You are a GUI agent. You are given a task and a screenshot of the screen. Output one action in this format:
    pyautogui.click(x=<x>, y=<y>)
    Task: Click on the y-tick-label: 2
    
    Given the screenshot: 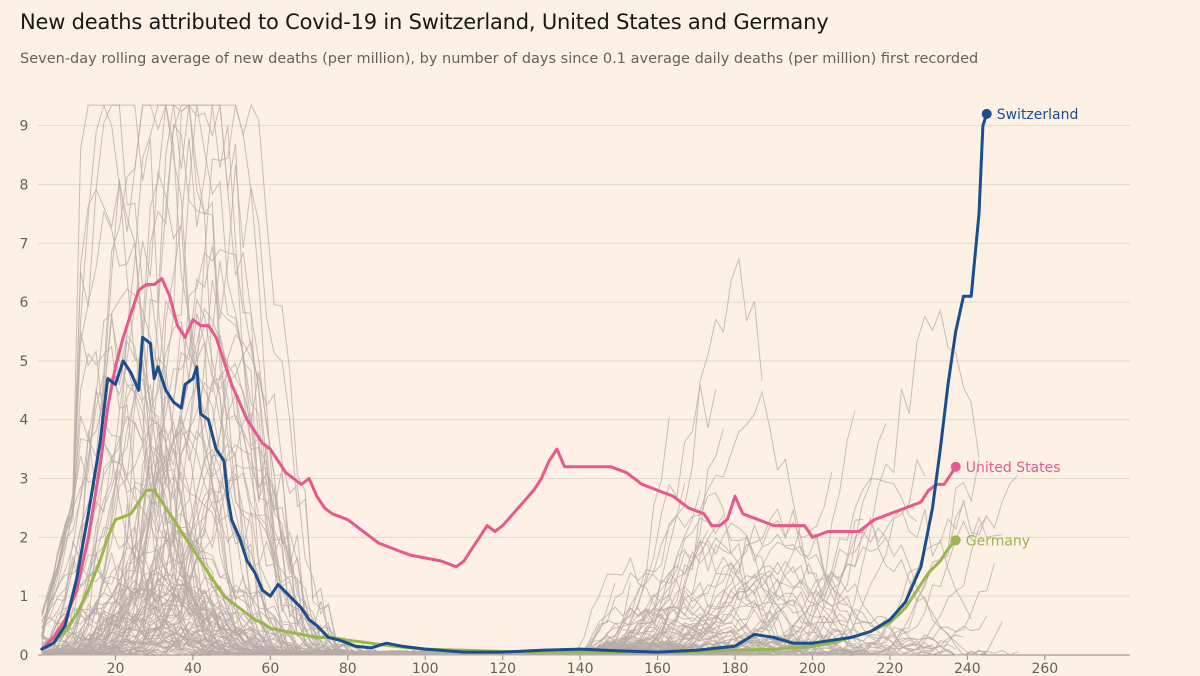 What is the action you would take?
    pyautogui.click(x=24, y=538)
    